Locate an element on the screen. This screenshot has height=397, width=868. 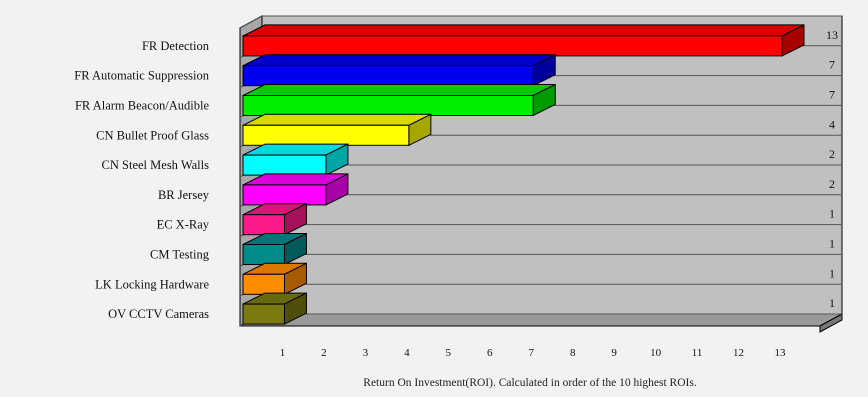
x-tick-label: 4 is located at coordinates (407, 353).